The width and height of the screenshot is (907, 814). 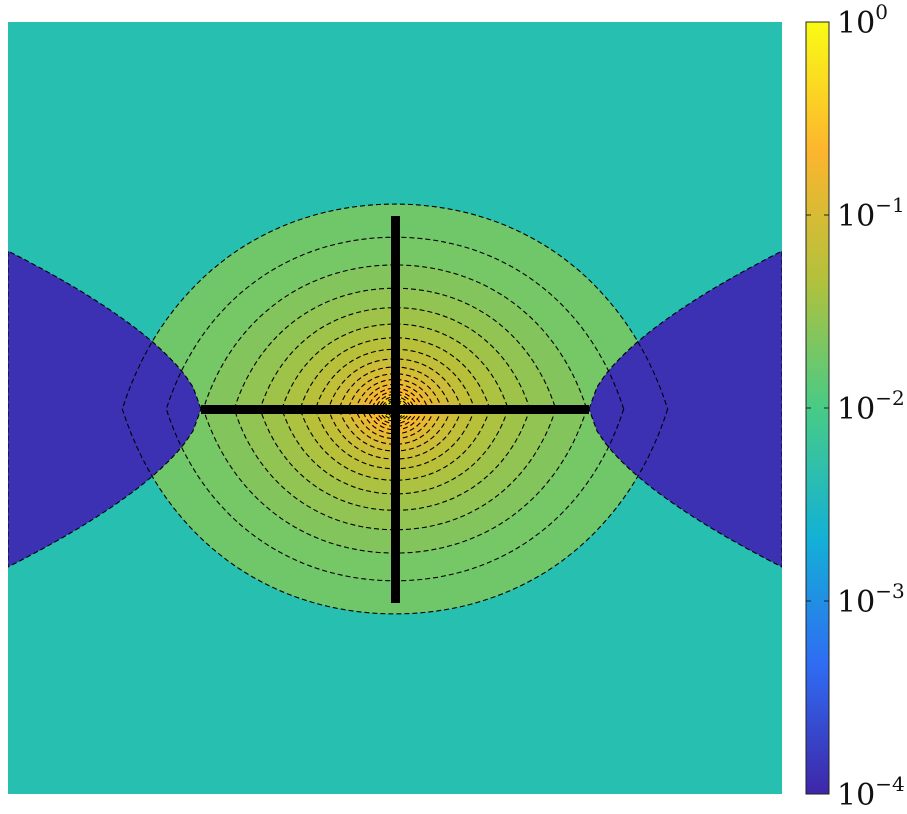 I want to click on right-wedge, so click(x=685, y=409).